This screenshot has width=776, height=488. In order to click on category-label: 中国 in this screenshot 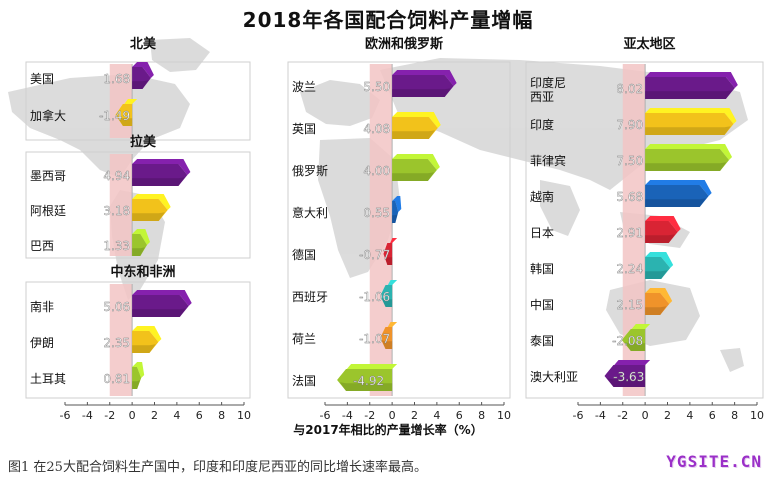, I will do `click(542, 304)`.